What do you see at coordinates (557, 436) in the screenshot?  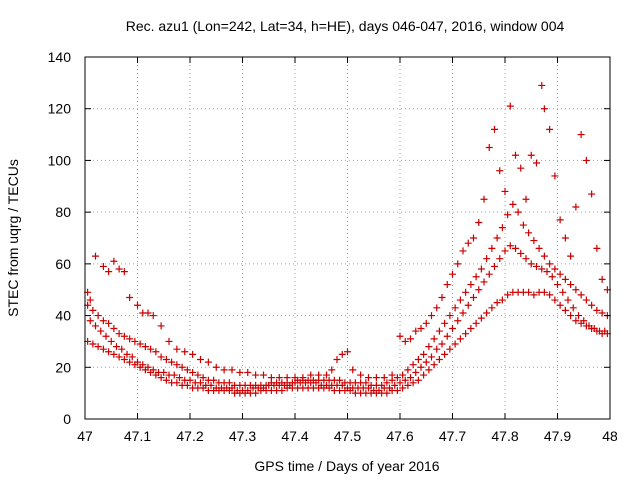 I see `x-tick-label: 47.9` at bounding box center [557, 436].